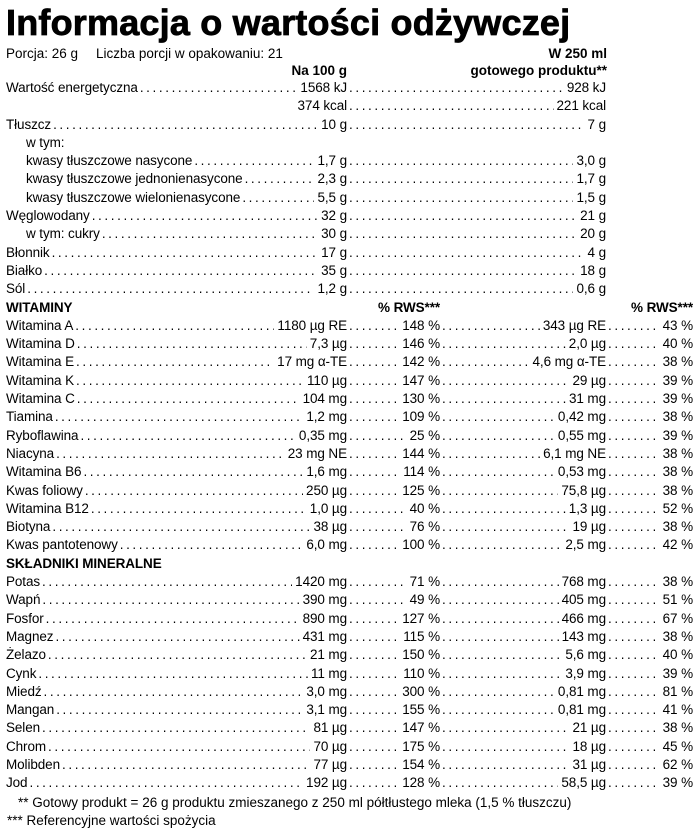  Describe the element at coordinates (476, 288) in the screenshot. I see `row-group: 0,6 g` at that location.